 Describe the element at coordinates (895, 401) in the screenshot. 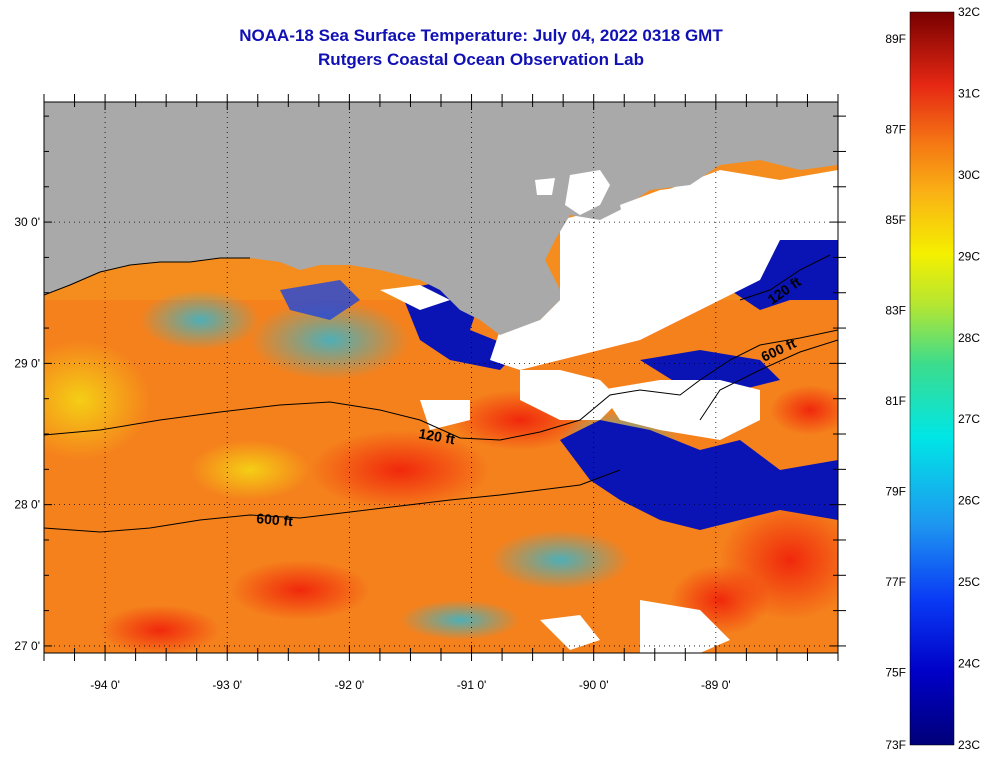

I see `colorbar-fahrenheit-label: 81F` at that location.